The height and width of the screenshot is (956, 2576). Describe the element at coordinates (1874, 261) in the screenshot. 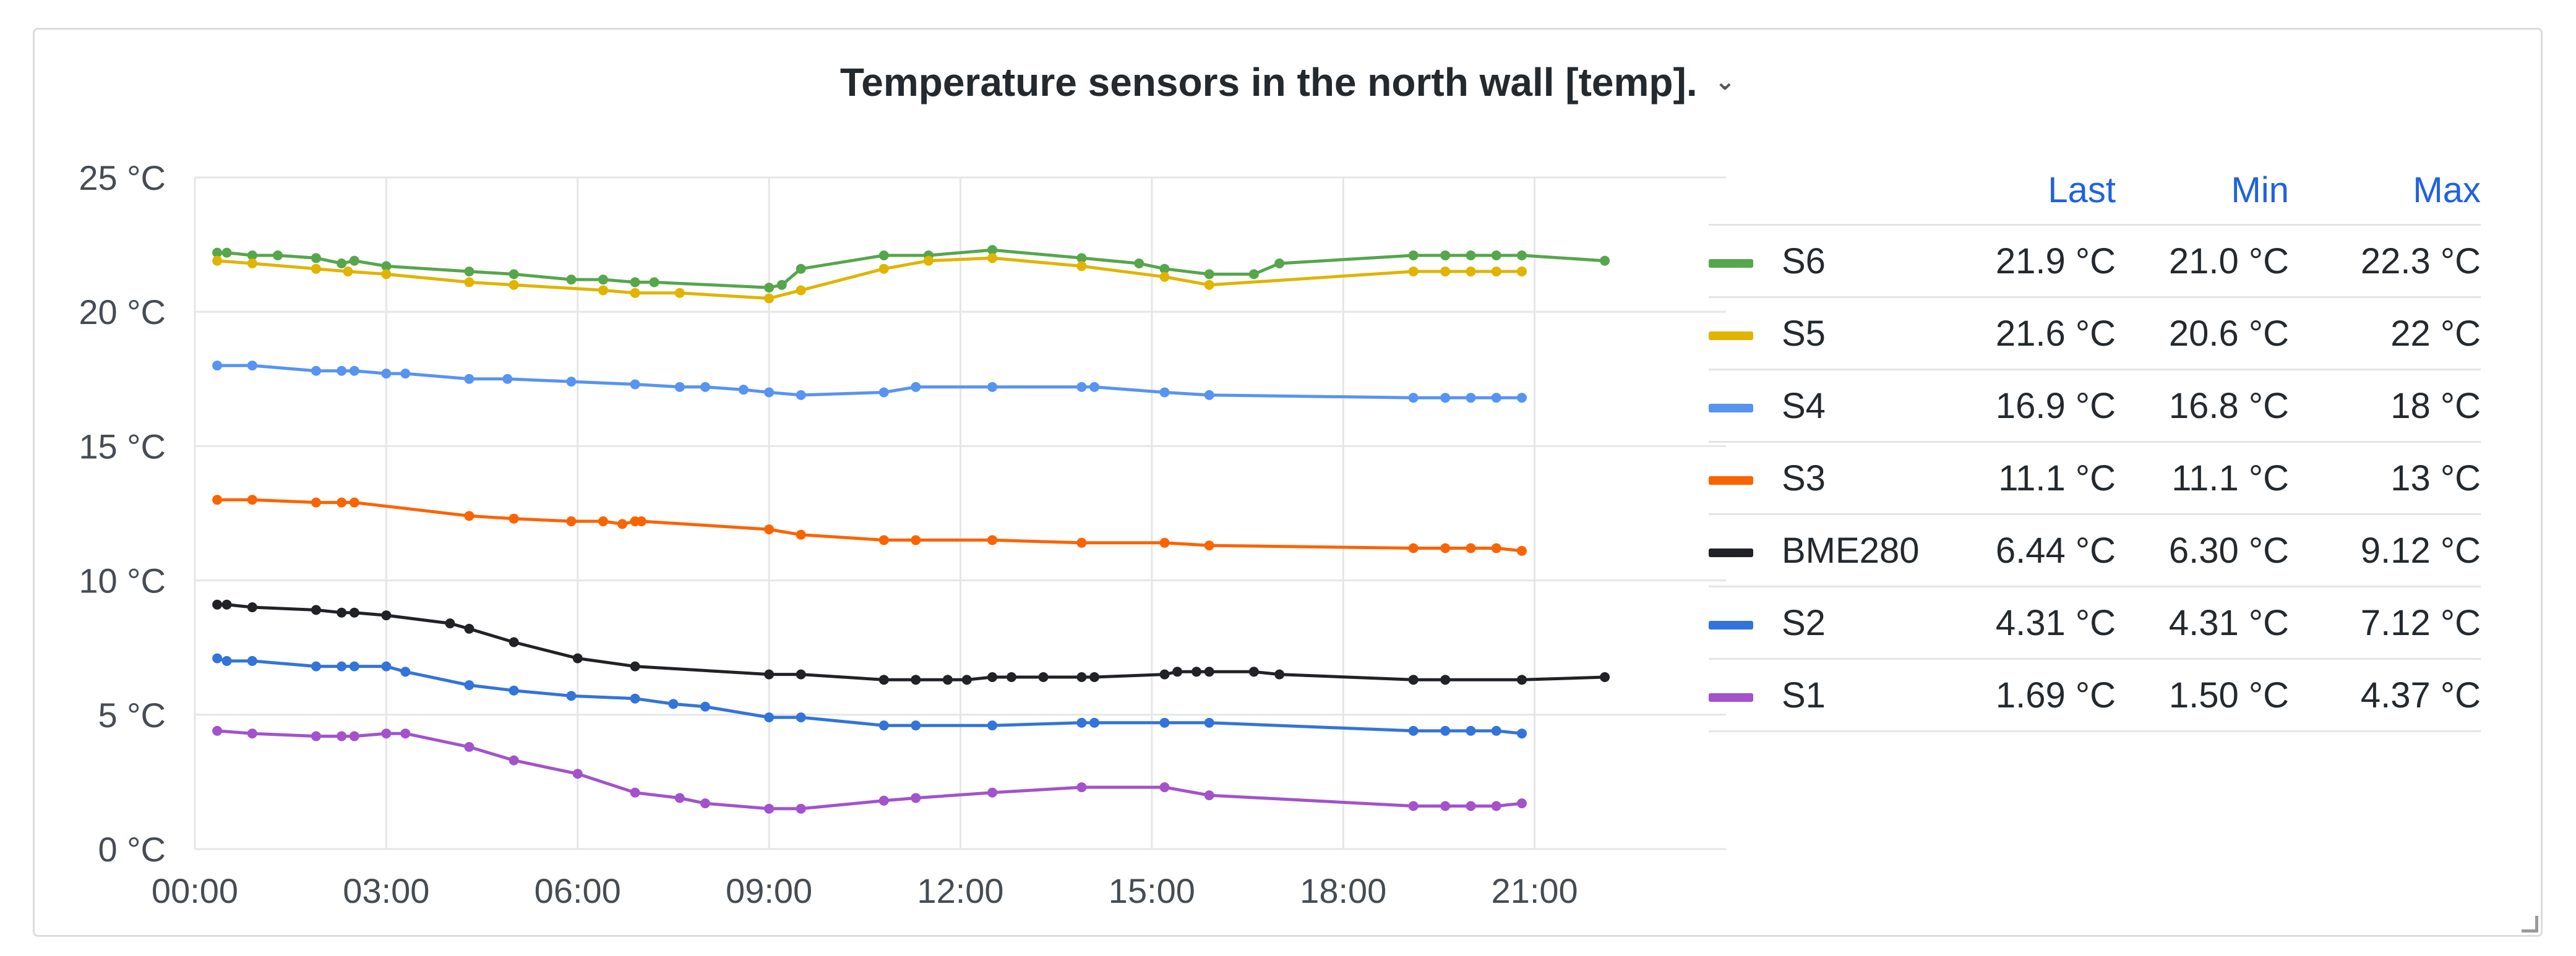

I see `legend-series-name: S6` at that location.